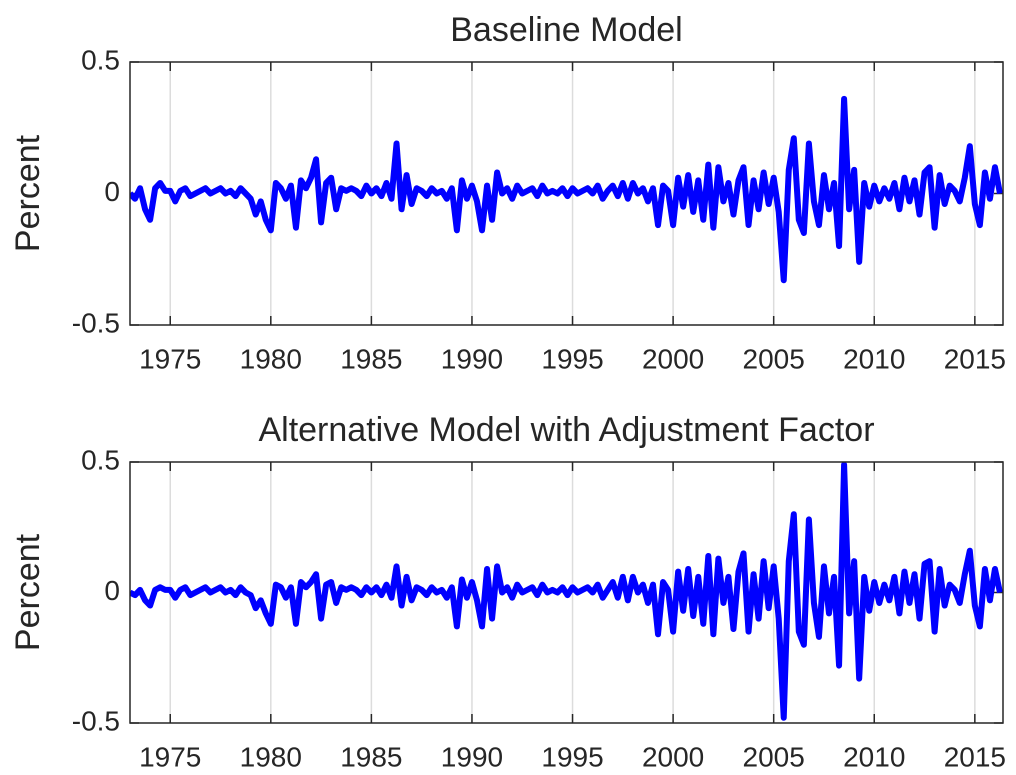  What do you see at coordinates (566, 30) in the screenshot?
I see `chart-title: Baseline Model` at bounding box center [566, 30].